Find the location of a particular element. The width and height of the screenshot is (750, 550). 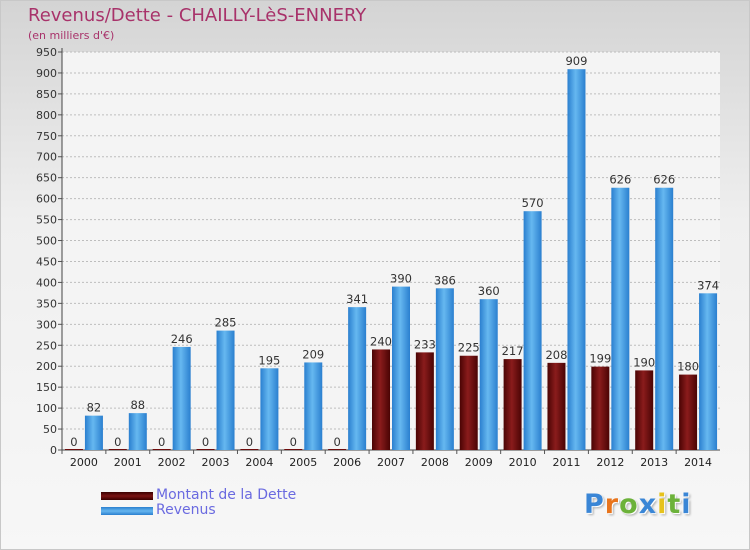

data-label-revenus: 386 is located at coordinates (445, 280).